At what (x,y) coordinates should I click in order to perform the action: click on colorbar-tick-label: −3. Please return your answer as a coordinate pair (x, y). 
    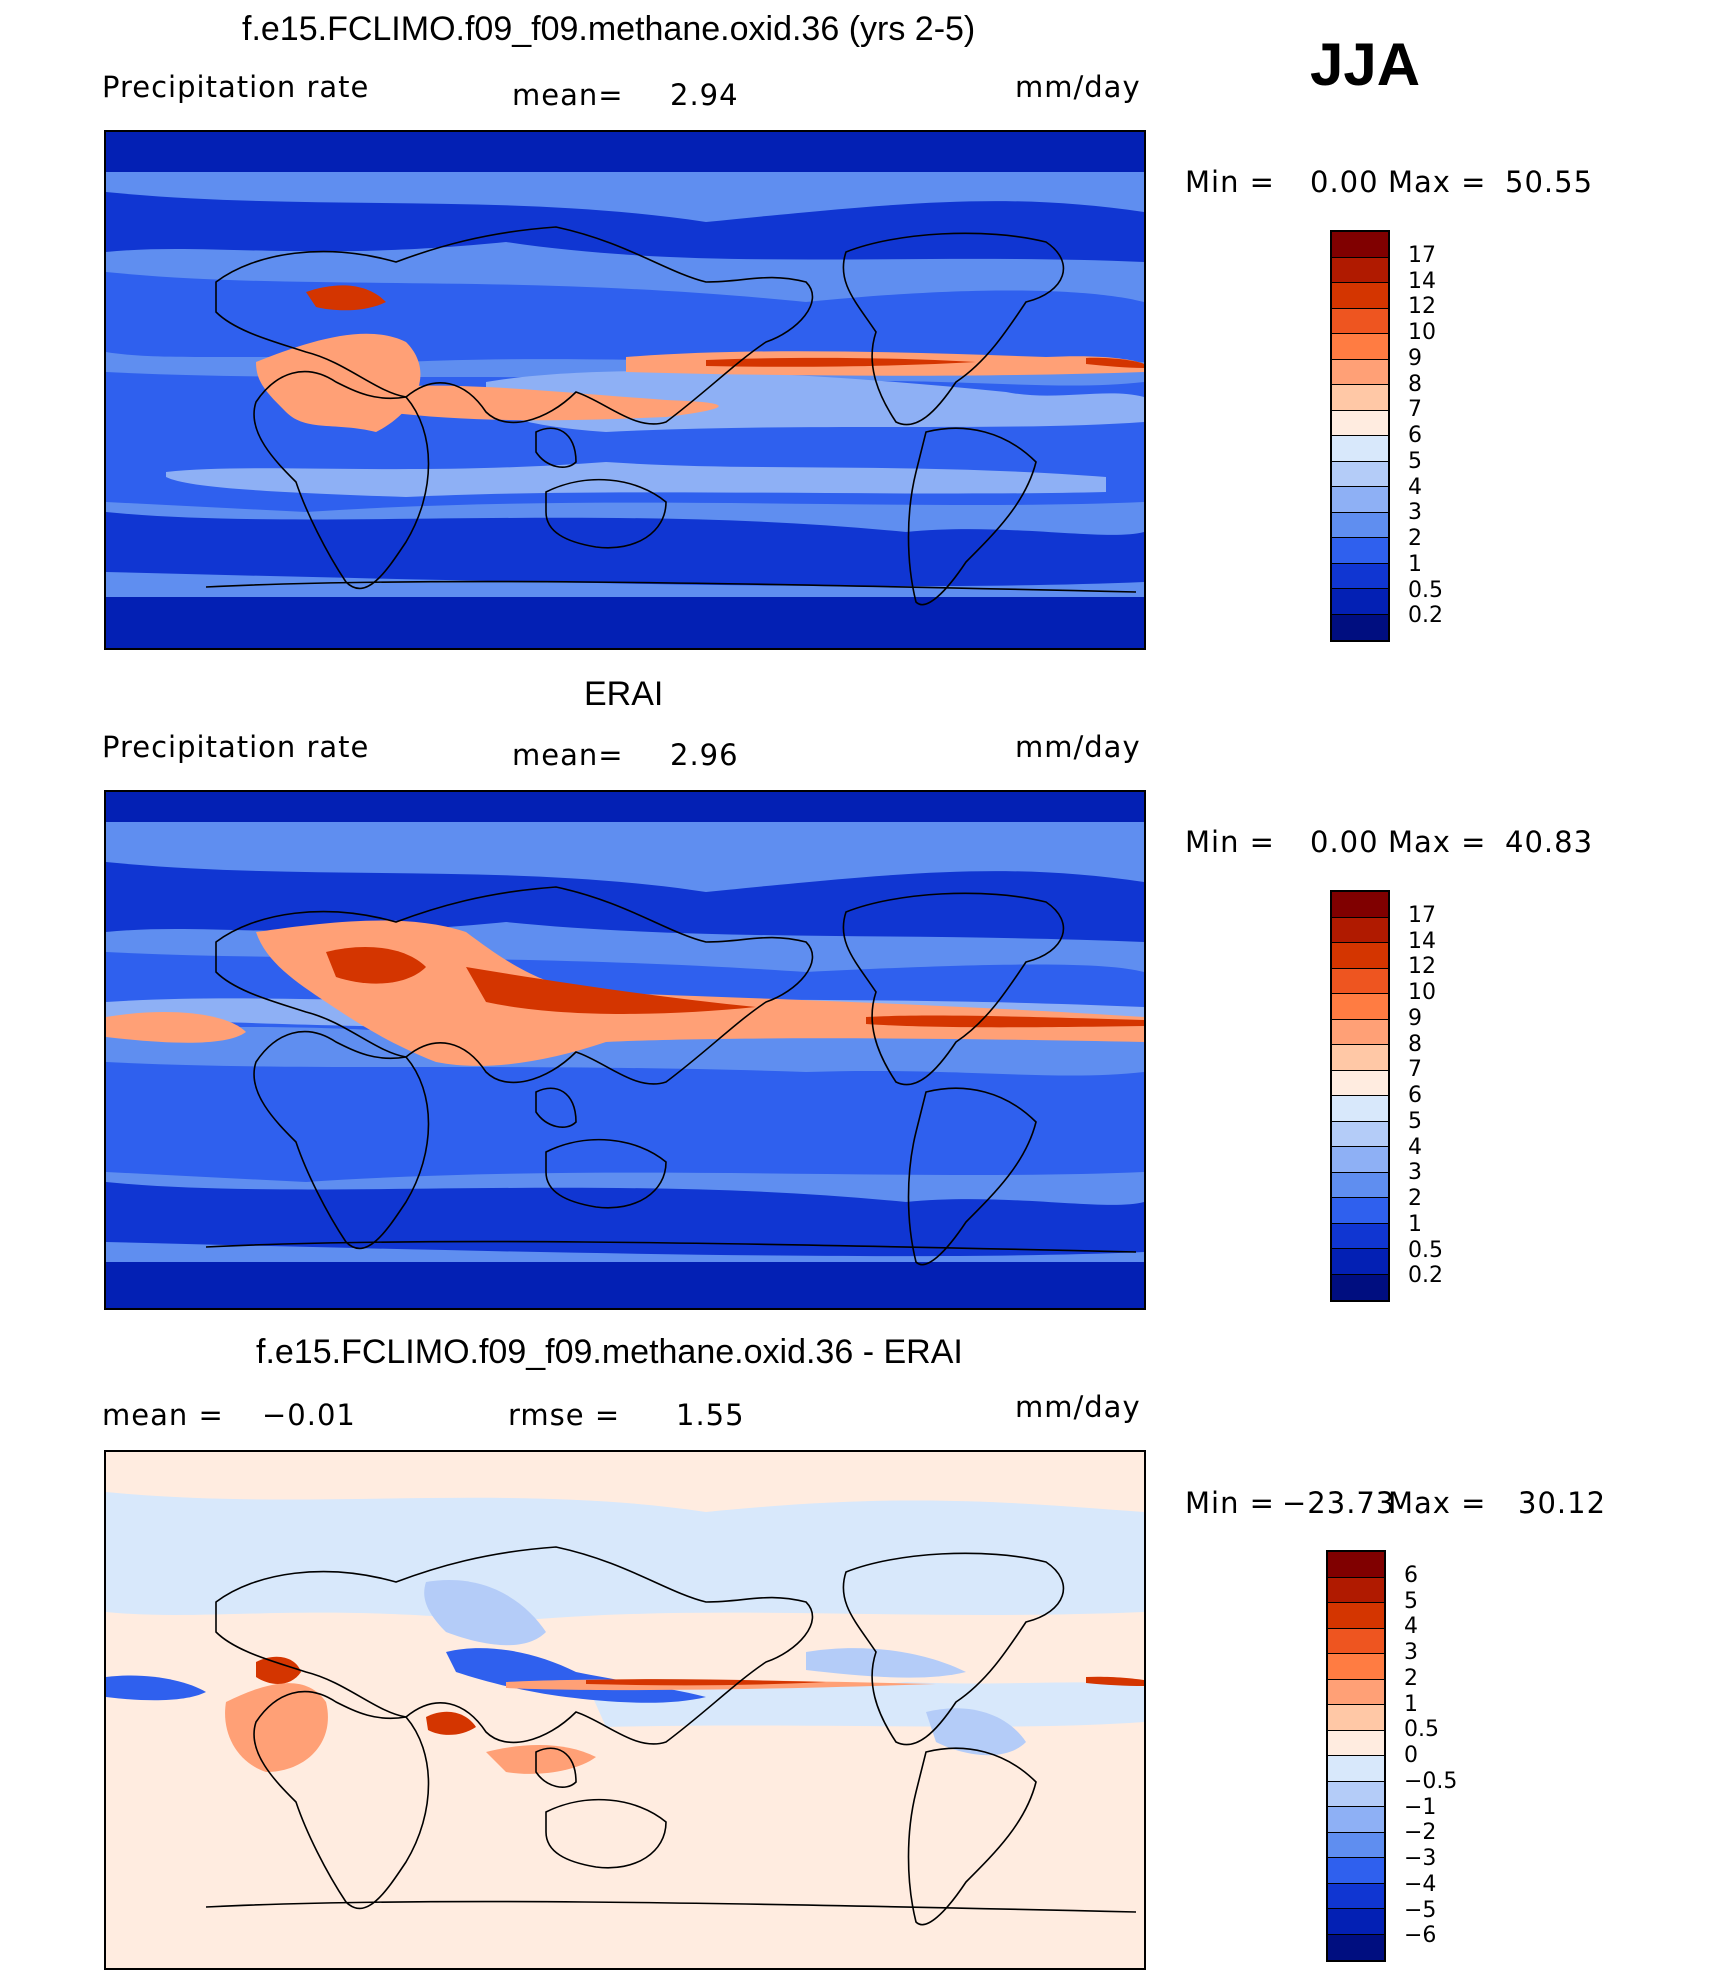
    Looking at the image, I should click on (1420, 1858).